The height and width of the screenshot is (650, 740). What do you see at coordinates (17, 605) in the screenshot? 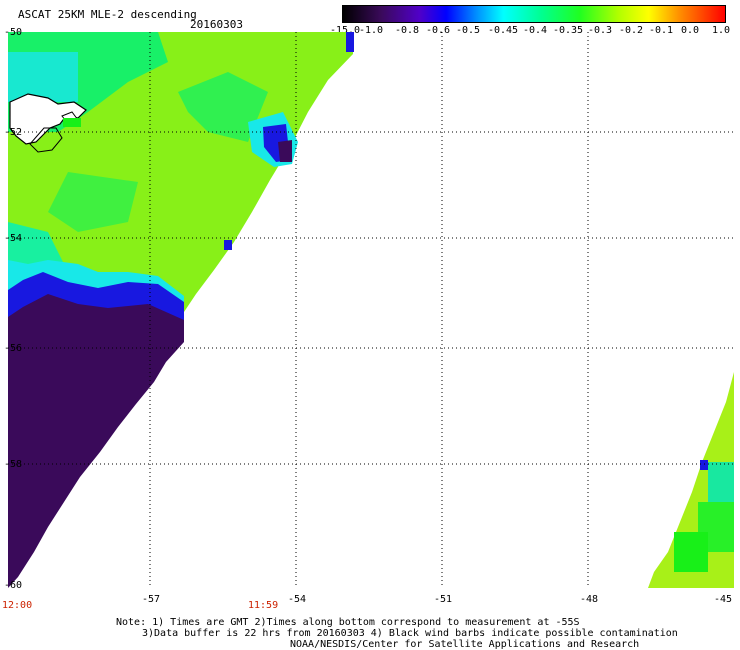
I see `time-label: 12:00` at bounding box center [17, 605].